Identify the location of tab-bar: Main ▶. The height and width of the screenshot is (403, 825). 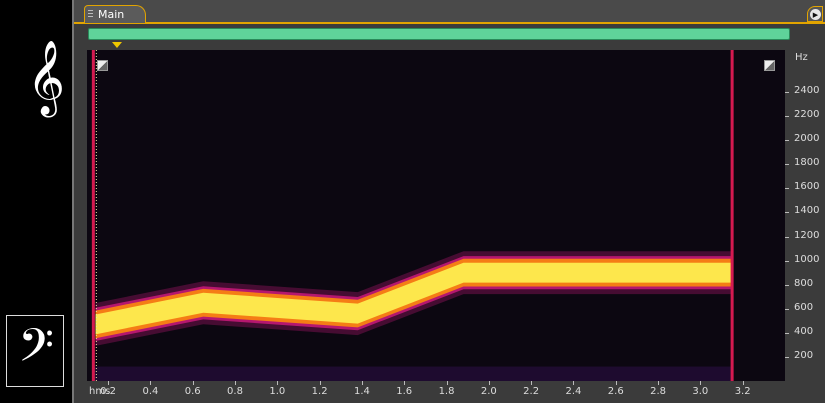
(449, 12).